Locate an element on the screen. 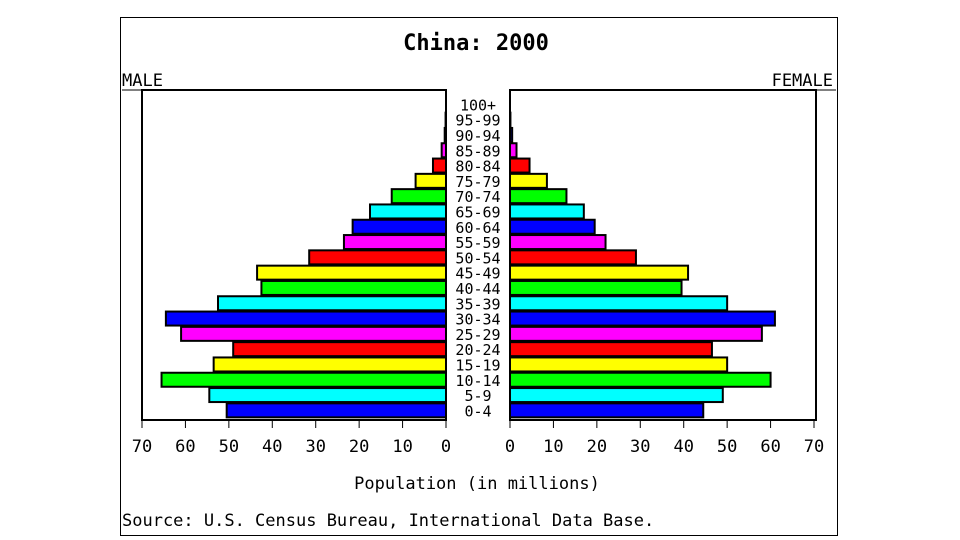  male-tick-label: 10 is located at coordinates (402, 447).